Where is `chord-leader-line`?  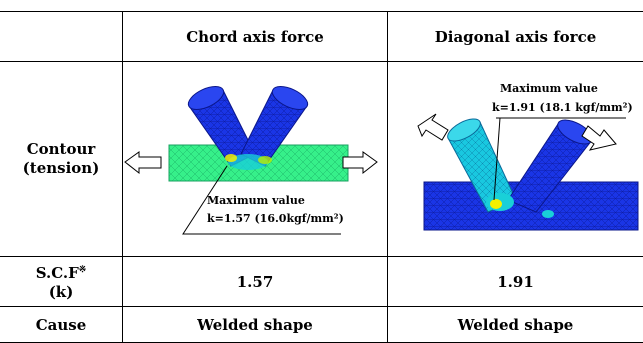
chord-leader-line is located at coordinates (261, 200).